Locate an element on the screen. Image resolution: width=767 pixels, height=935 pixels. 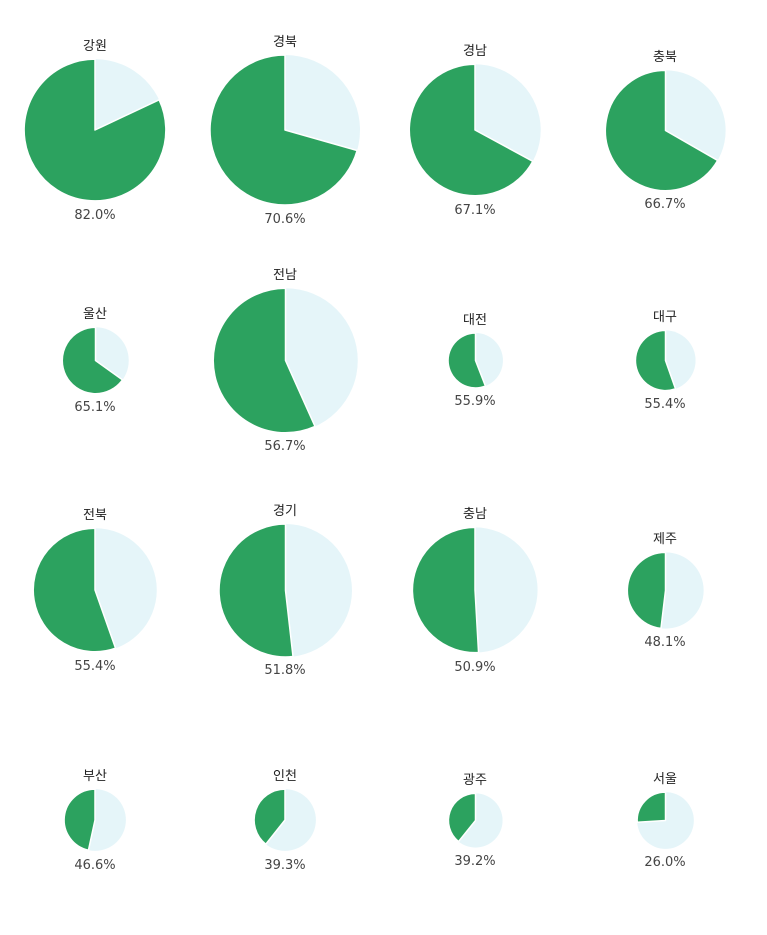
region-percentage: 55.9% is located at coordinates (475, 402).